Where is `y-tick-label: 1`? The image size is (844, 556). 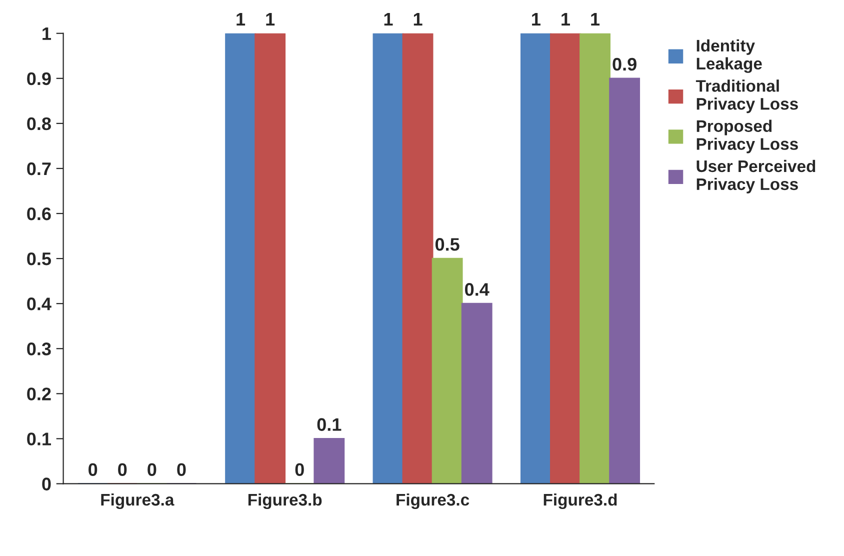 y-tick-label: 1 is located at coordinates (46, 33).